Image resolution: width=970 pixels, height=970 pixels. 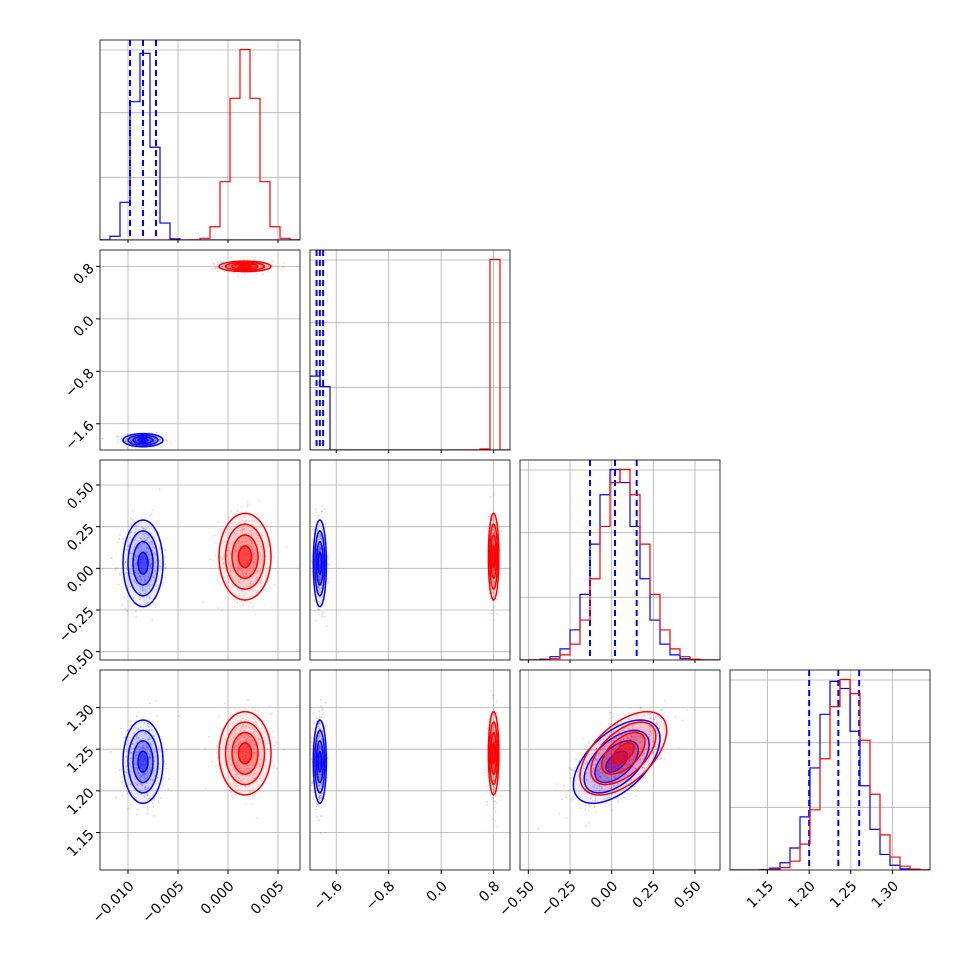 I want to click on x-tick-label: −1.6, so click(x=327, y=895).